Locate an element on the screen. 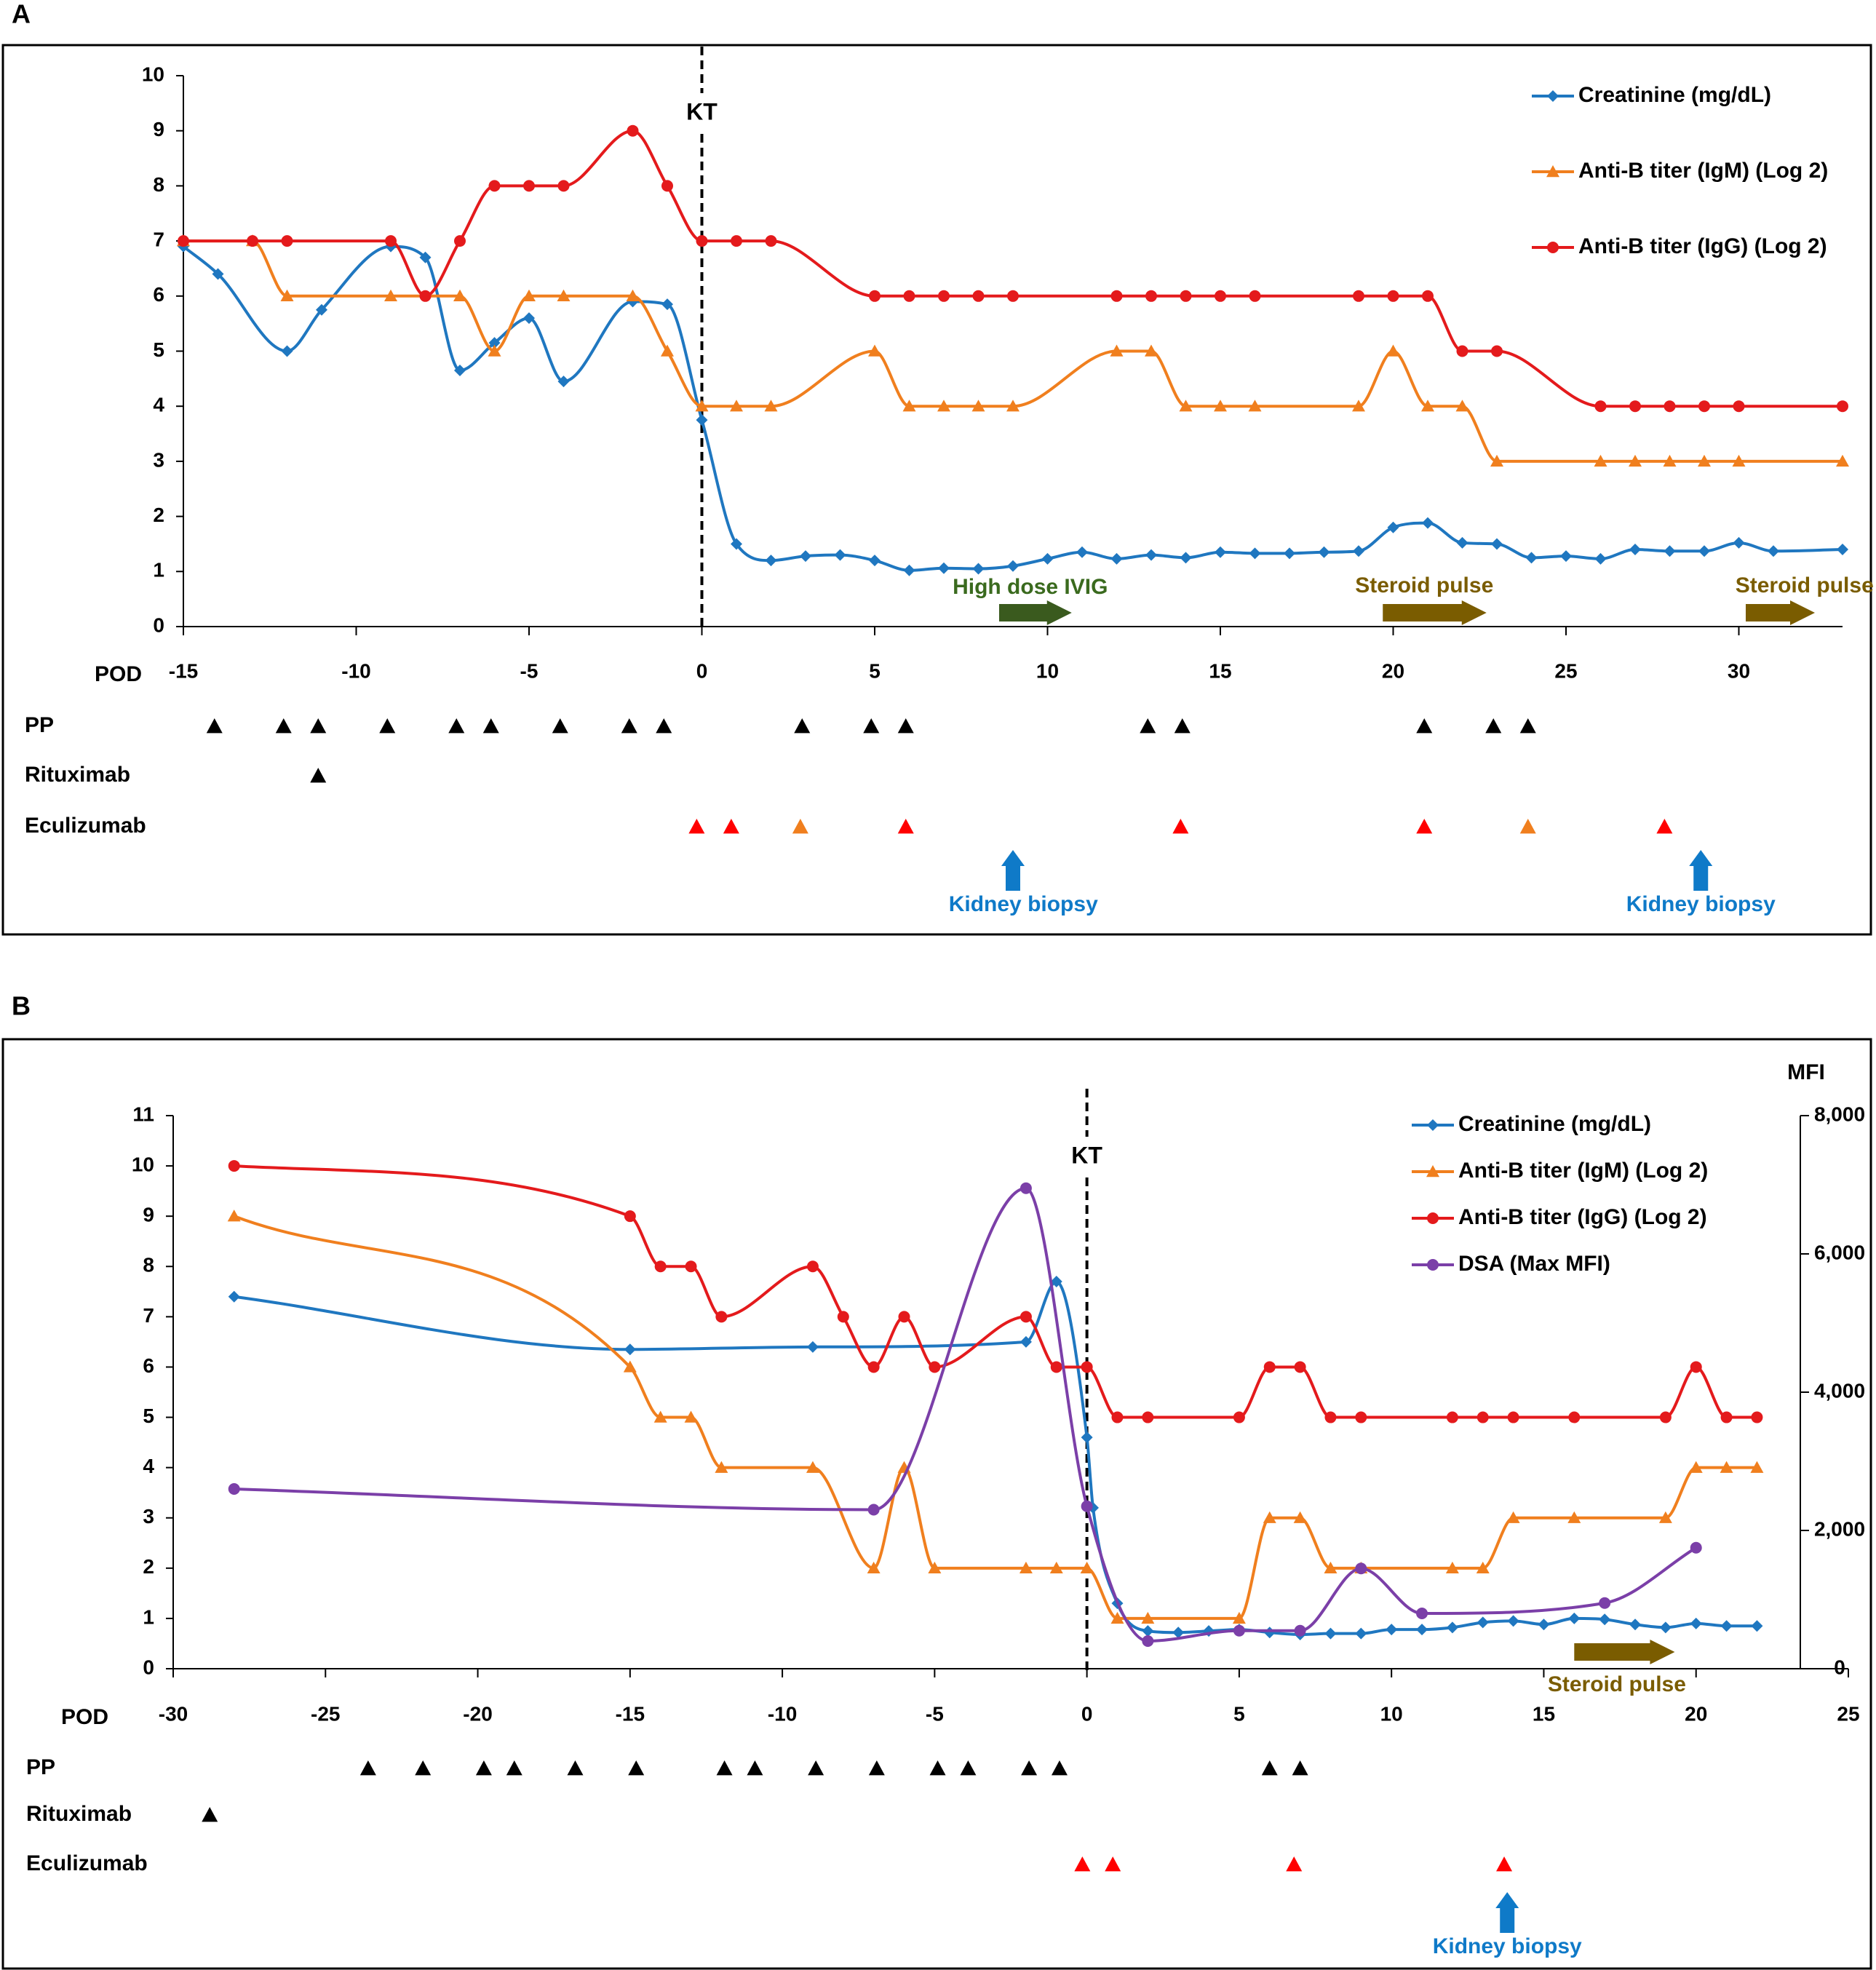 This screenshot has height=1970, width=1876. y-tick-label: 10 is located at coordinates (143, 1164).